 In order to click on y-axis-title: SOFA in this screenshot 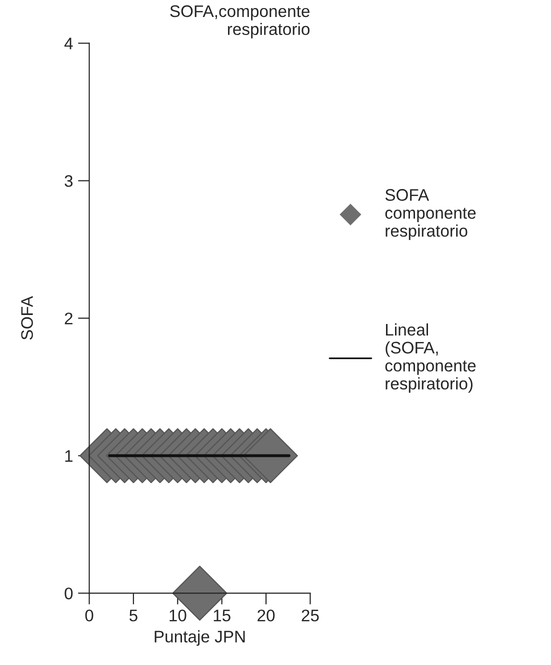, I will do `click(27, 318)`.